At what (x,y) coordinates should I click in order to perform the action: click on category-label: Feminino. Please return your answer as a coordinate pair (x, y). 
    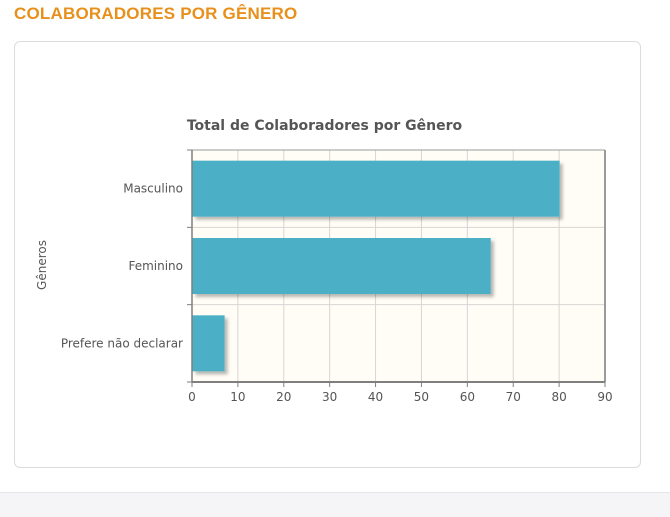
    Looking at the image, I should click on (155, 266).